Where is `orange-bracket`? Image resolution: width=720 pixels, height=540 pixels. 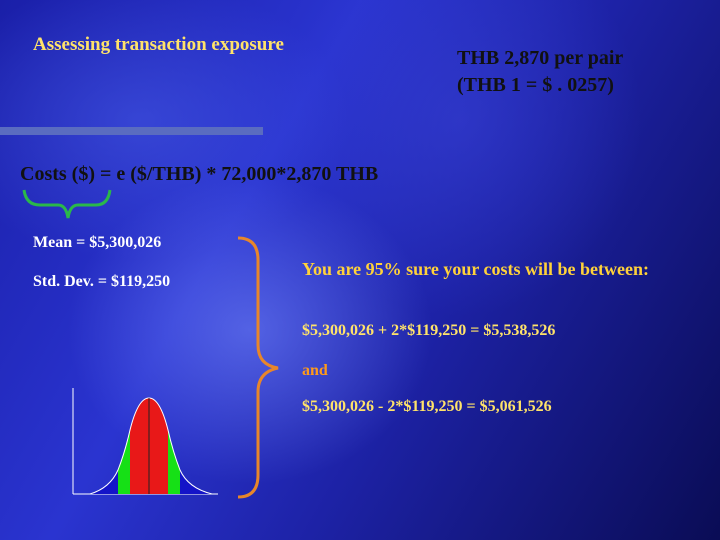 orange-bracket is located at coordinates (258, 367).